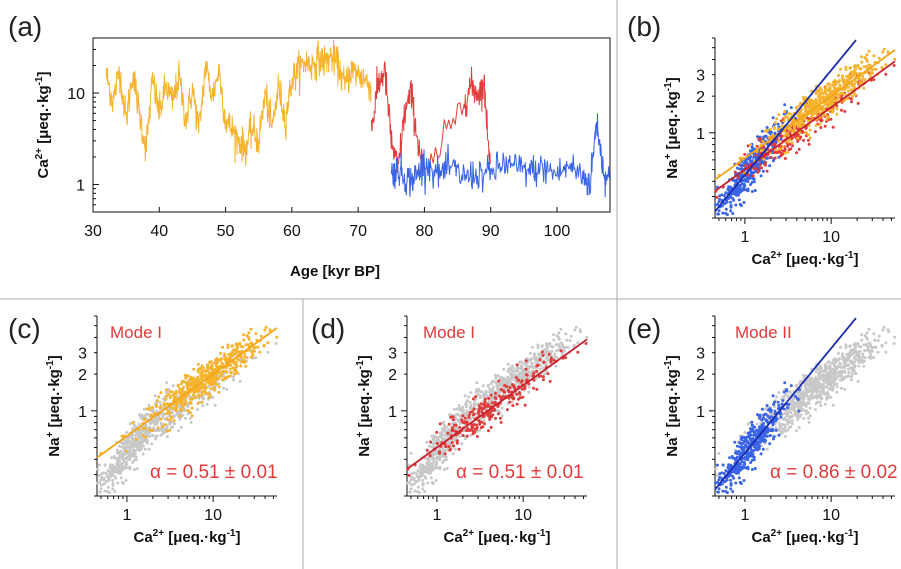 The image size is (901, 569). Describe the element at coordinates (805, 126) in the screenshot. I see `fit-line-fit_red` at that location.